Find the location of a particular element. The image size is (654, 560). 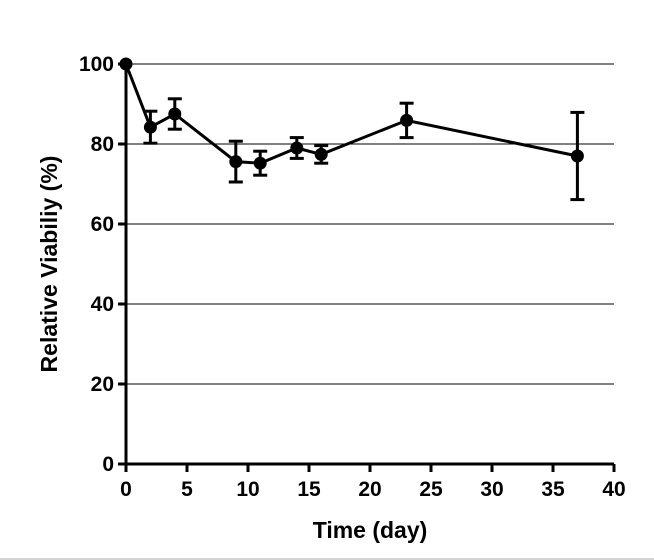

bottom-divider is located at coordinates (327, 559).